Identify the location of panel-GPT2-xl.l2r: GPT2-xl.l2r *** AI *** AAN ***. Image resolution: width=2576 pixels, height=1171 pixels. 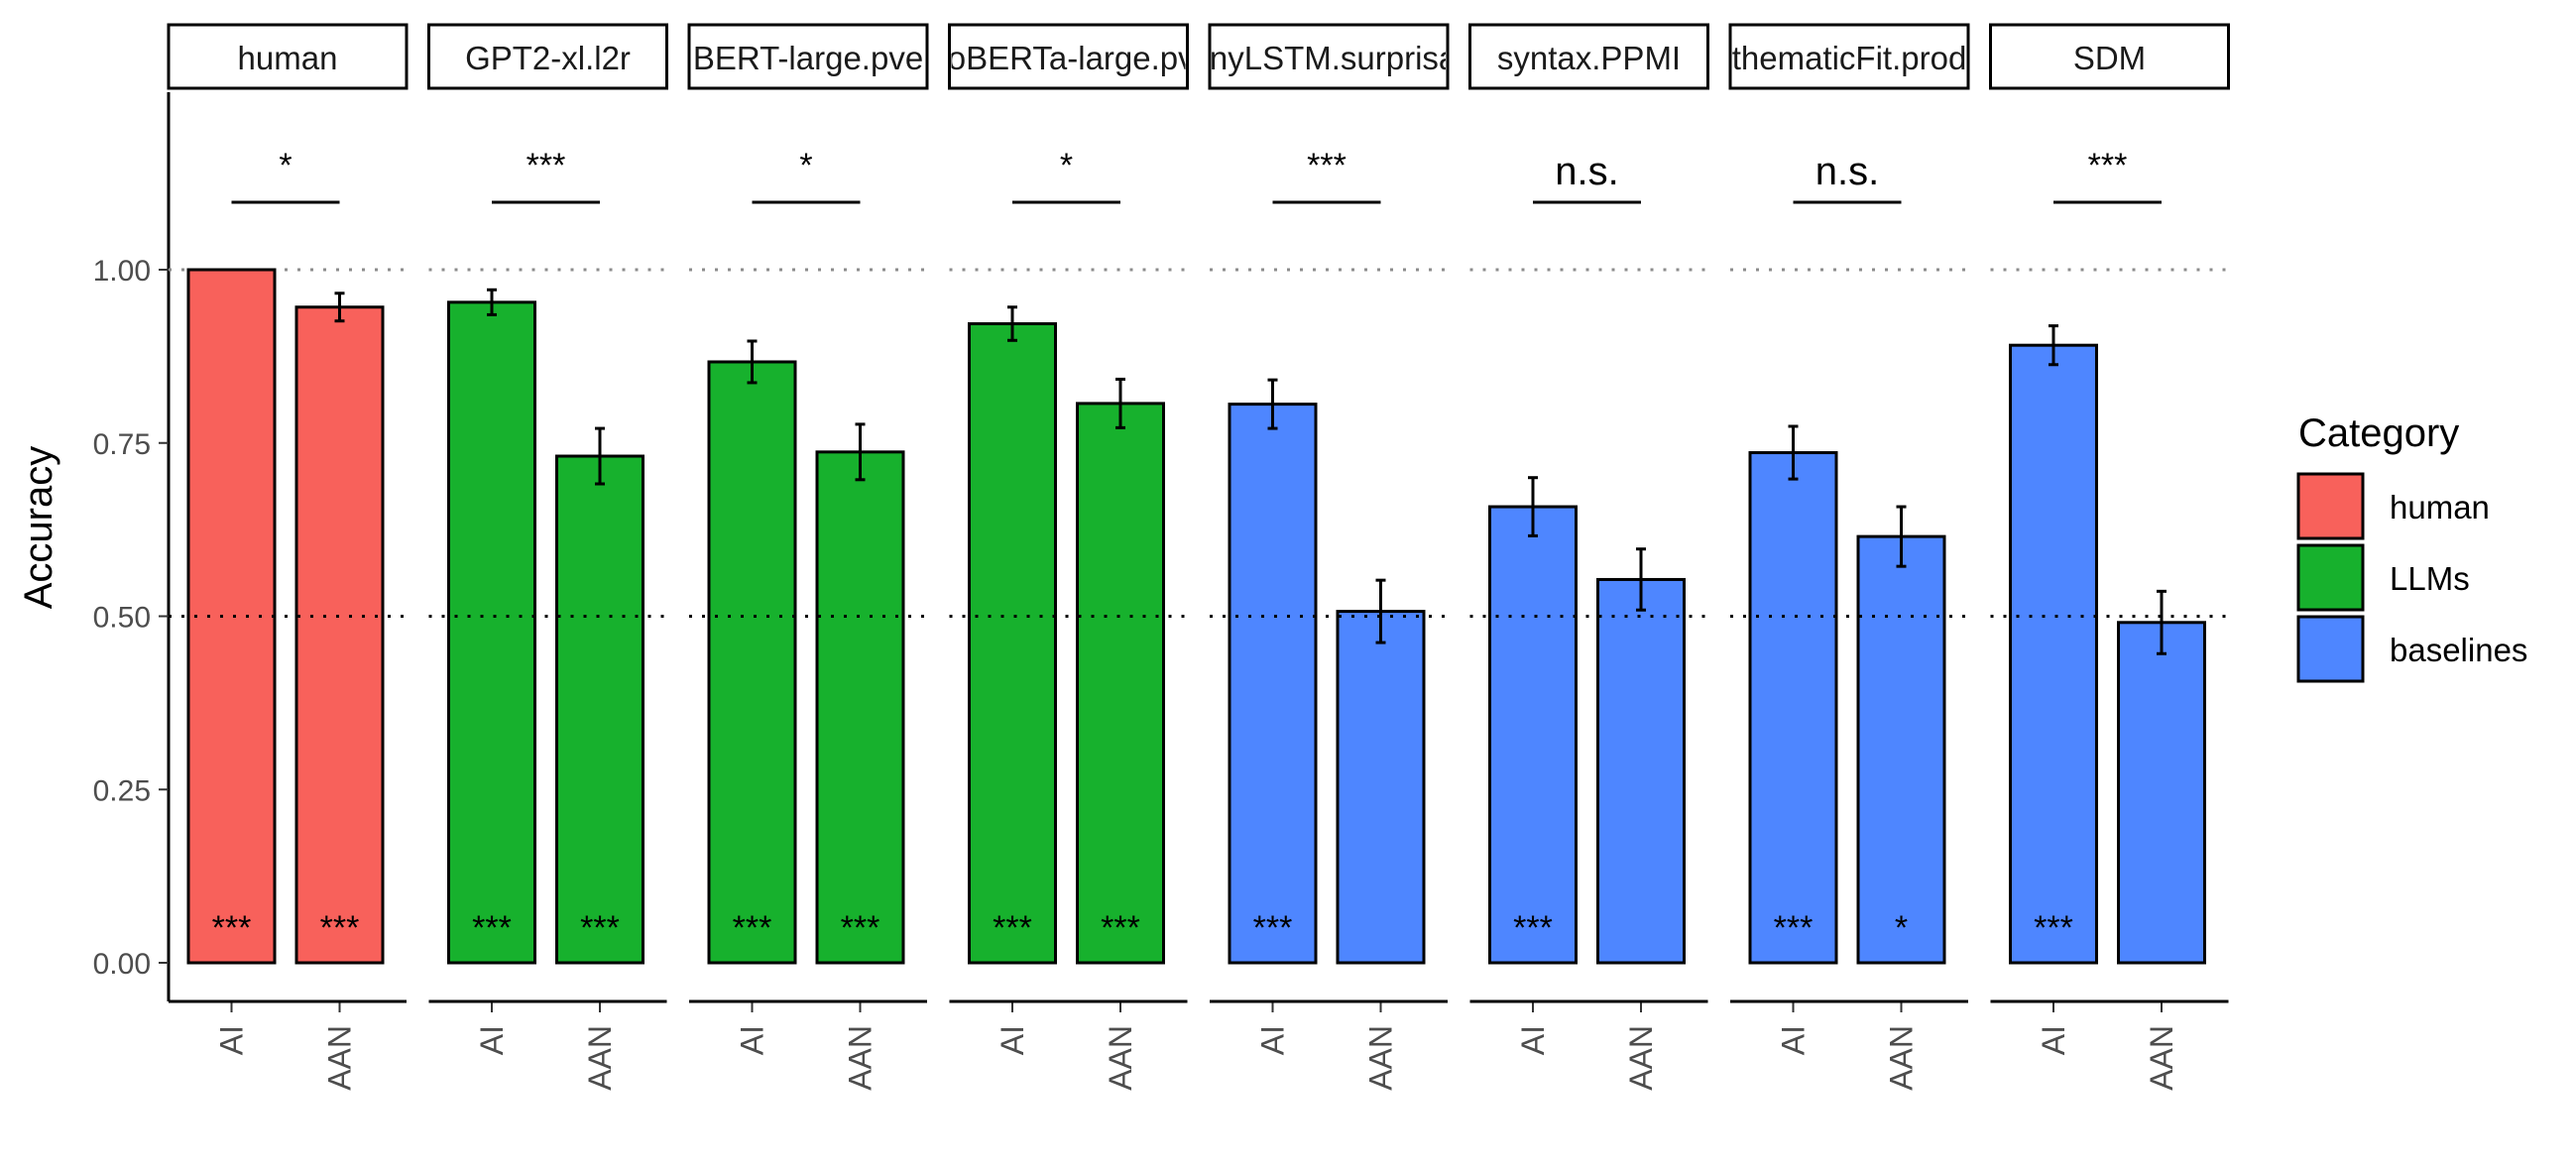
(547, 557).